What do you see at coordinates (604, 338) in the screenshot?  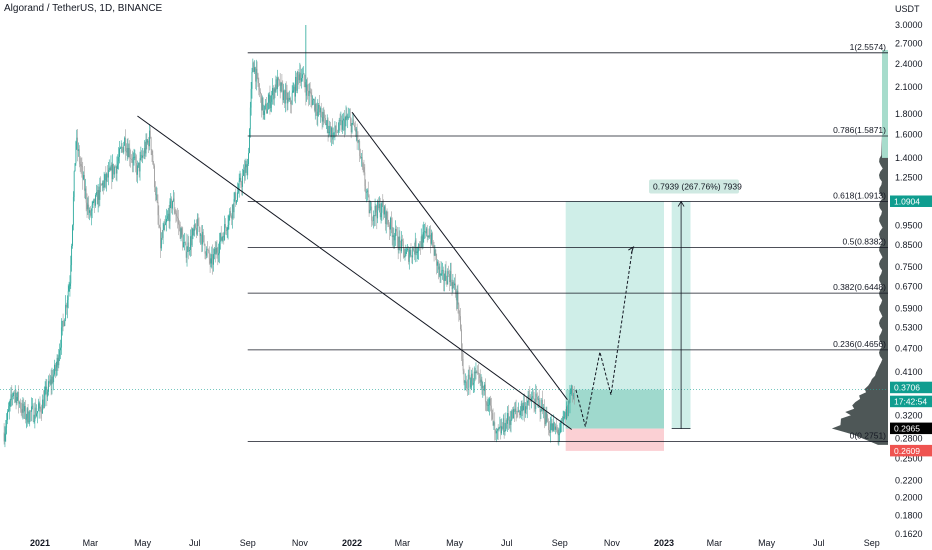 I see `projection-path` at bounding box center [604, 338].